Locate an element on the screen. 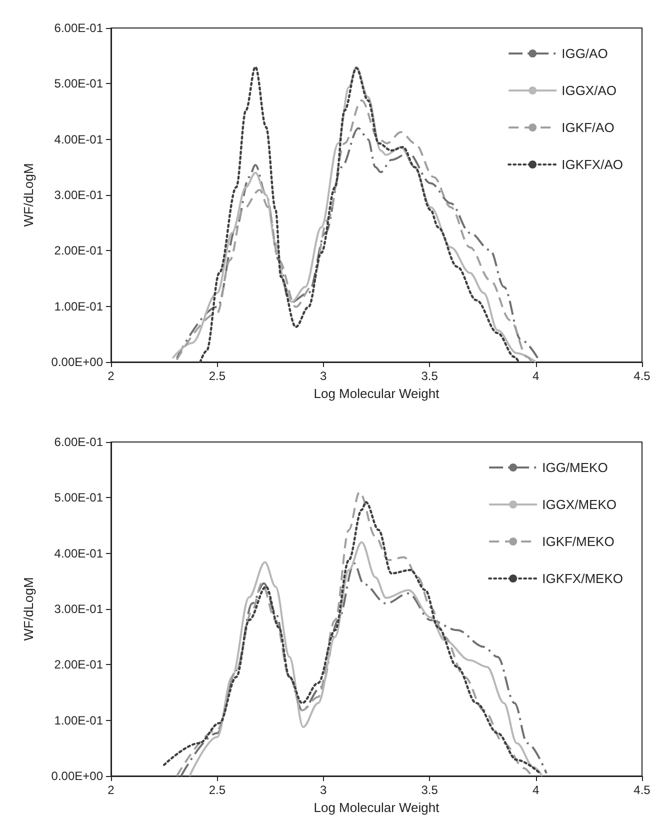  legend-label: IGG/AO is located at coordinates (585, 53).